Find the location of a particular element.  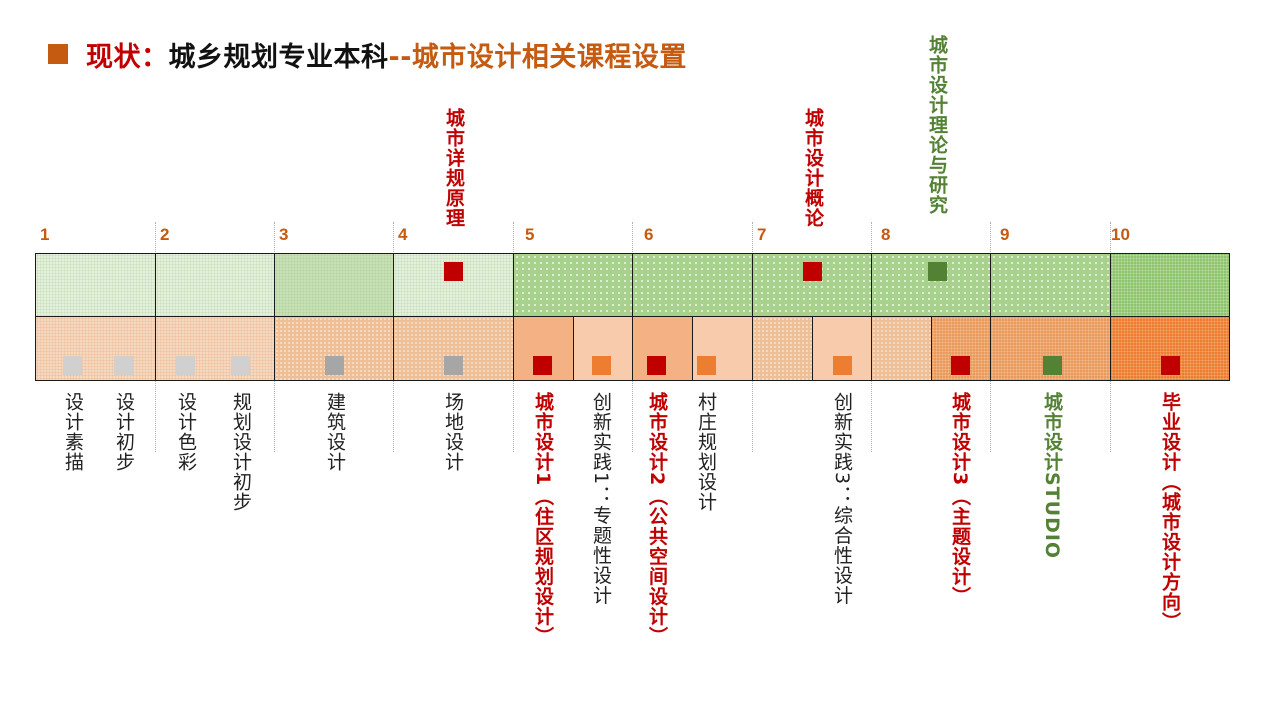

semester-number-4: 4 is located at coordinates (403, 234).